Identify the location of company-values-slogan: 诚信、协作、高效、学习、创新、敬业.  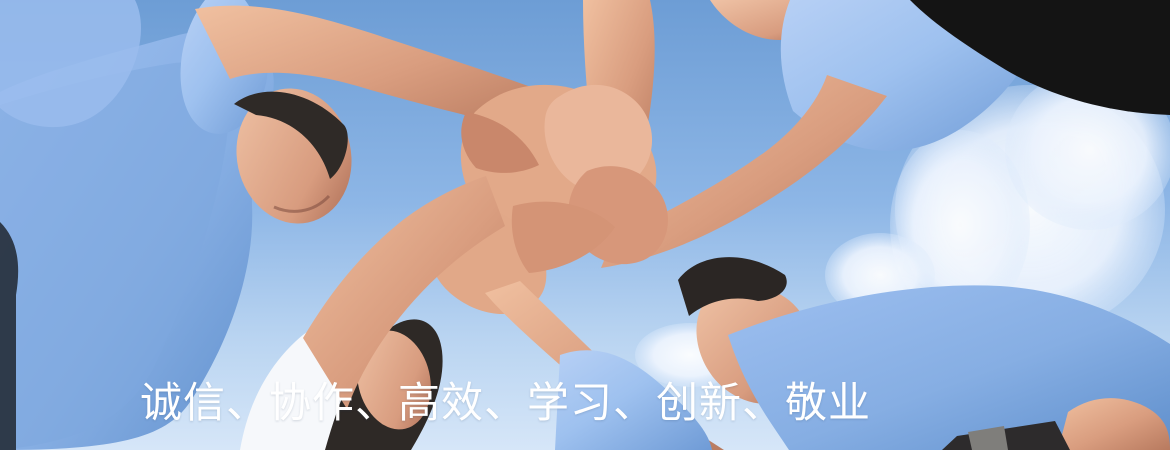
(506, 402).